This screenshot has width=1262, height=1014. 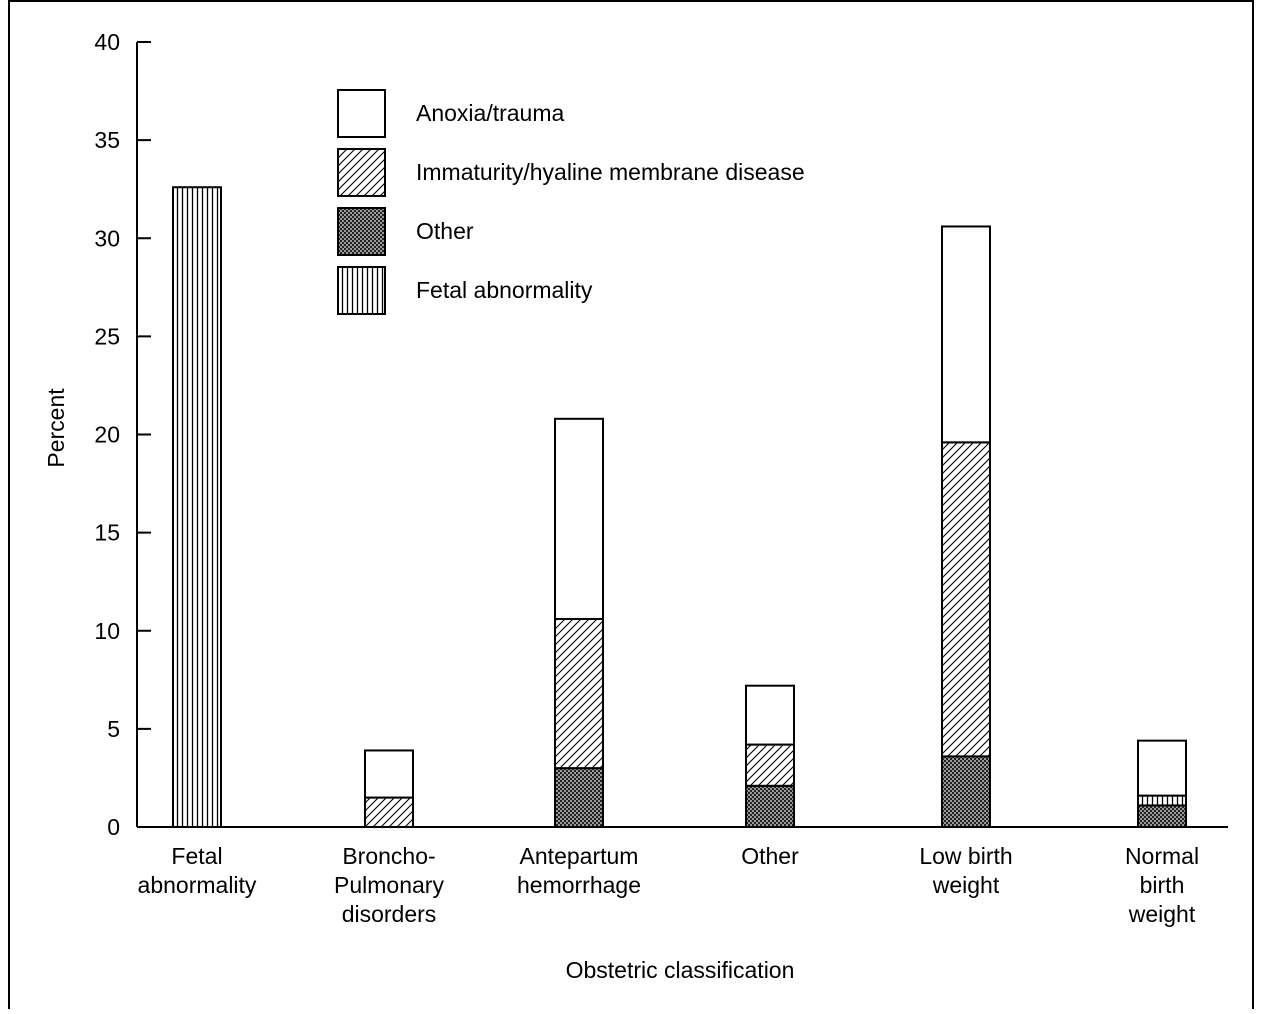 I want to click on legend-item: Other, so click(x=406, y=231).